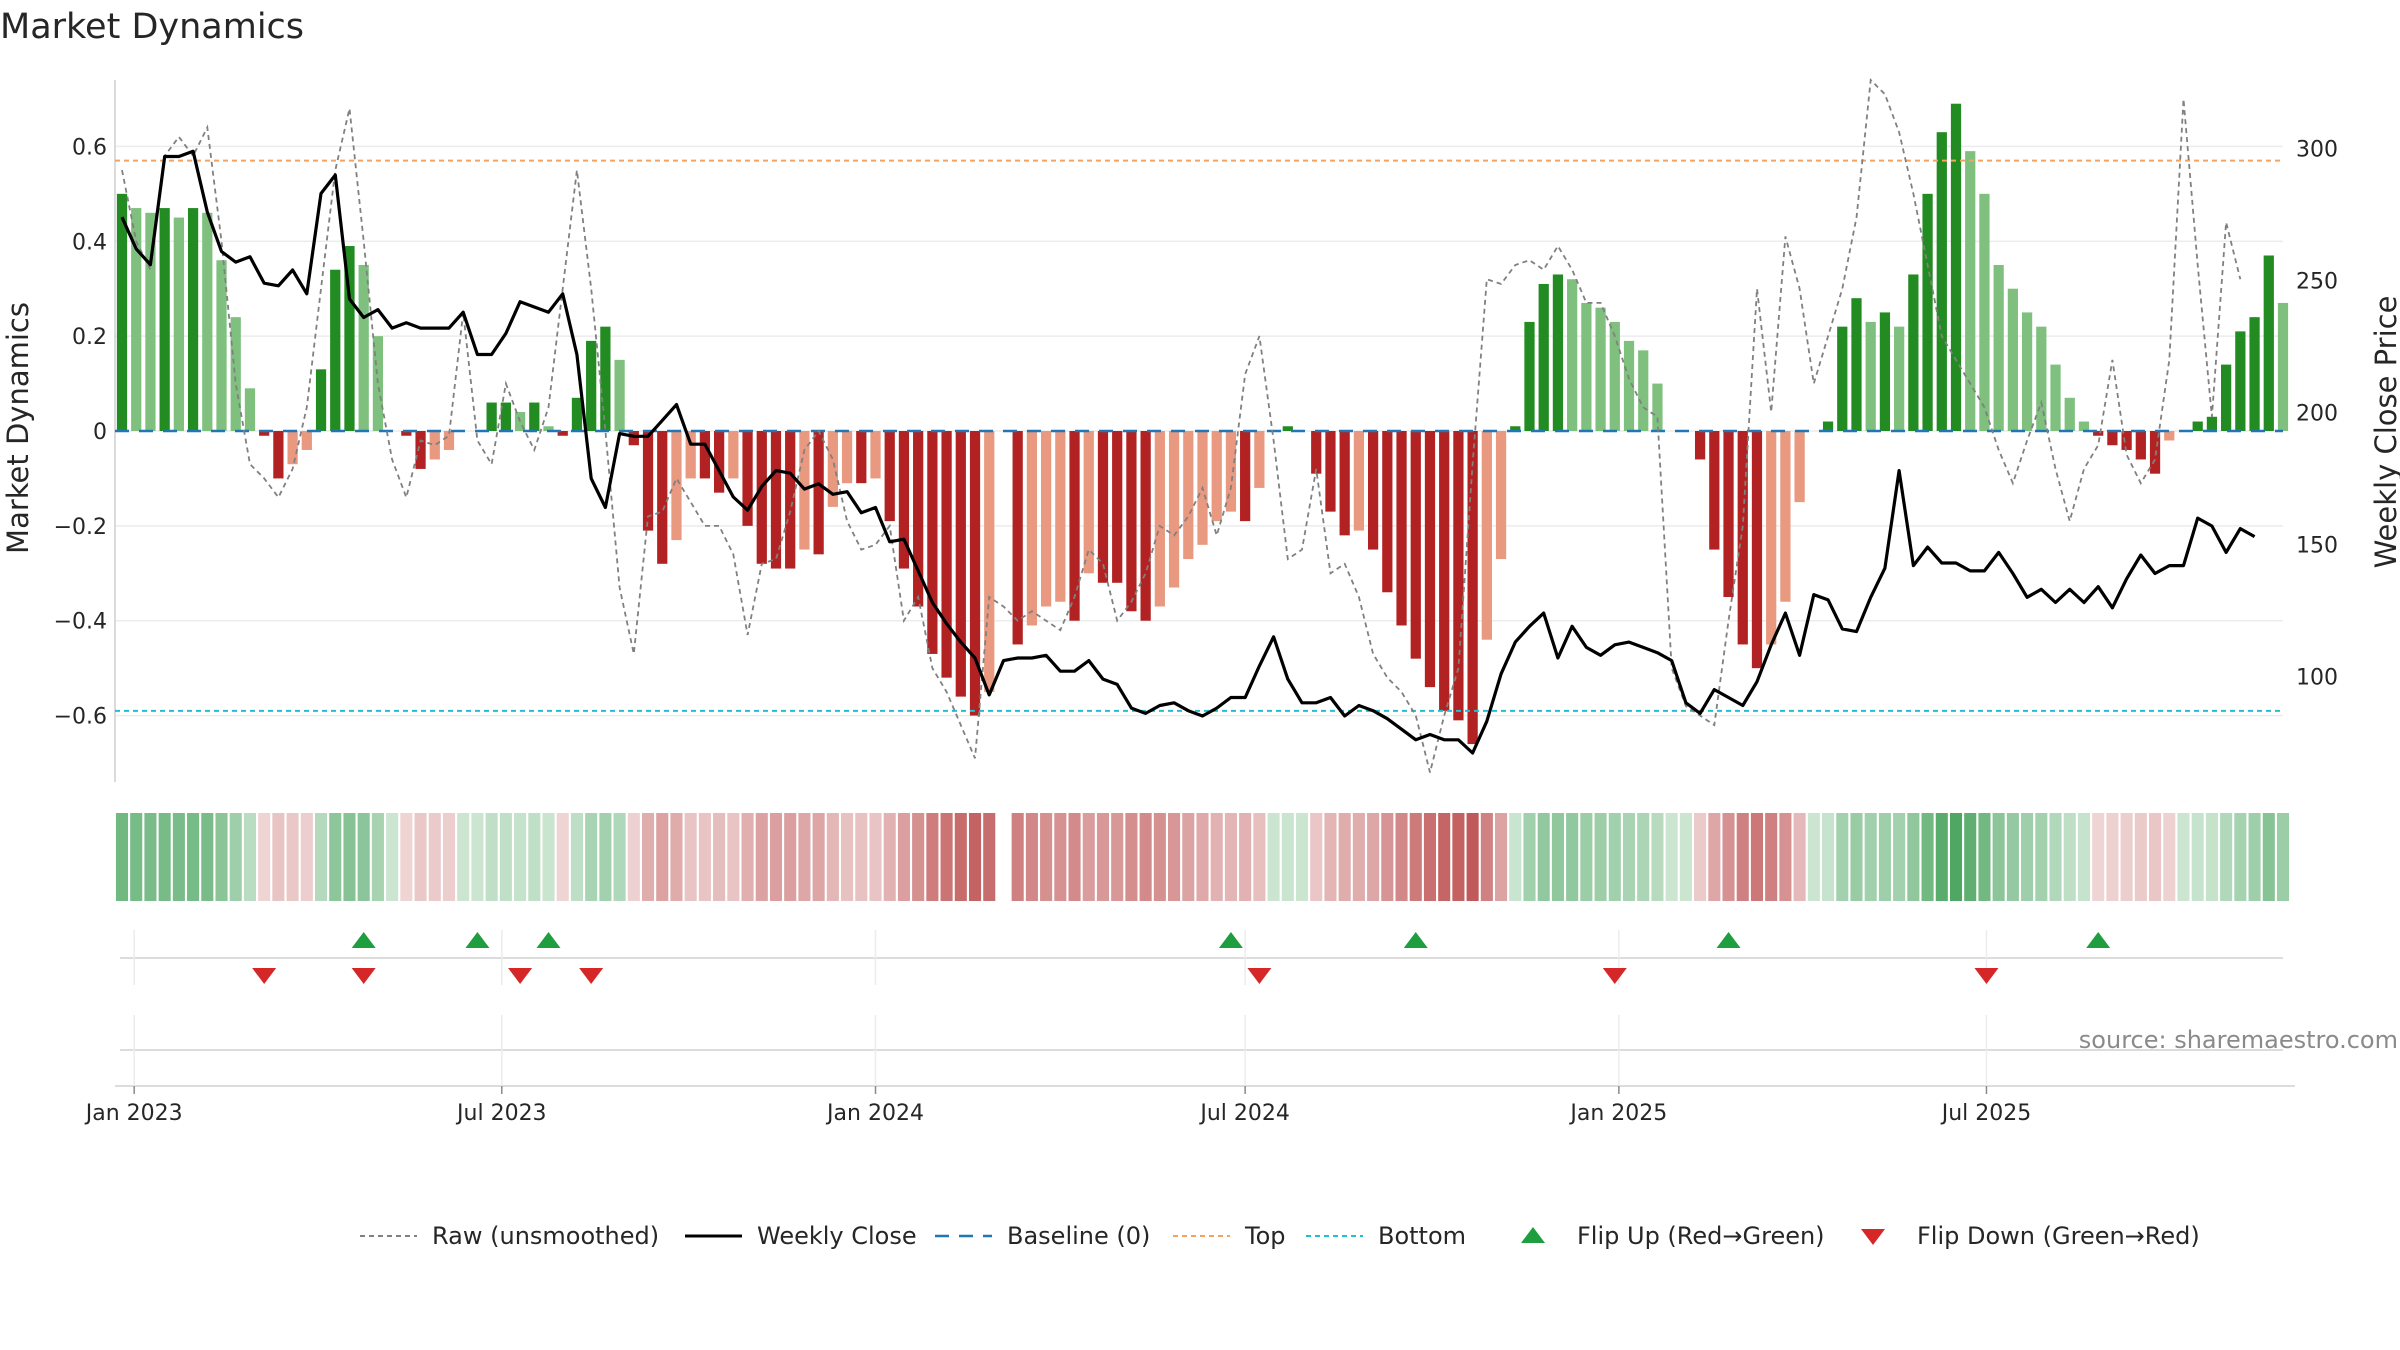  Describe the element at coordinates (133, 1113) in the screenshot. I see `x-tick-label: Jan 2023` at that location.